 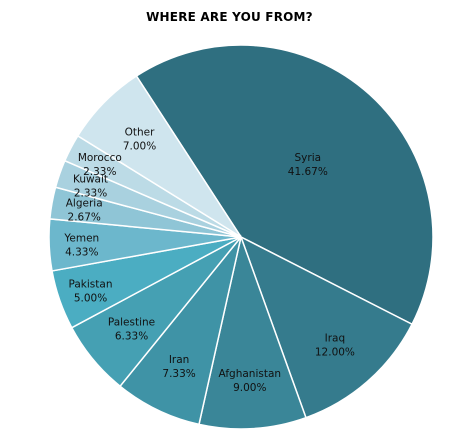 What do you see at coordinates (308, 158) in the screenshot?
I see `slice-category-label: Syria` at bounding box center [308, 158].